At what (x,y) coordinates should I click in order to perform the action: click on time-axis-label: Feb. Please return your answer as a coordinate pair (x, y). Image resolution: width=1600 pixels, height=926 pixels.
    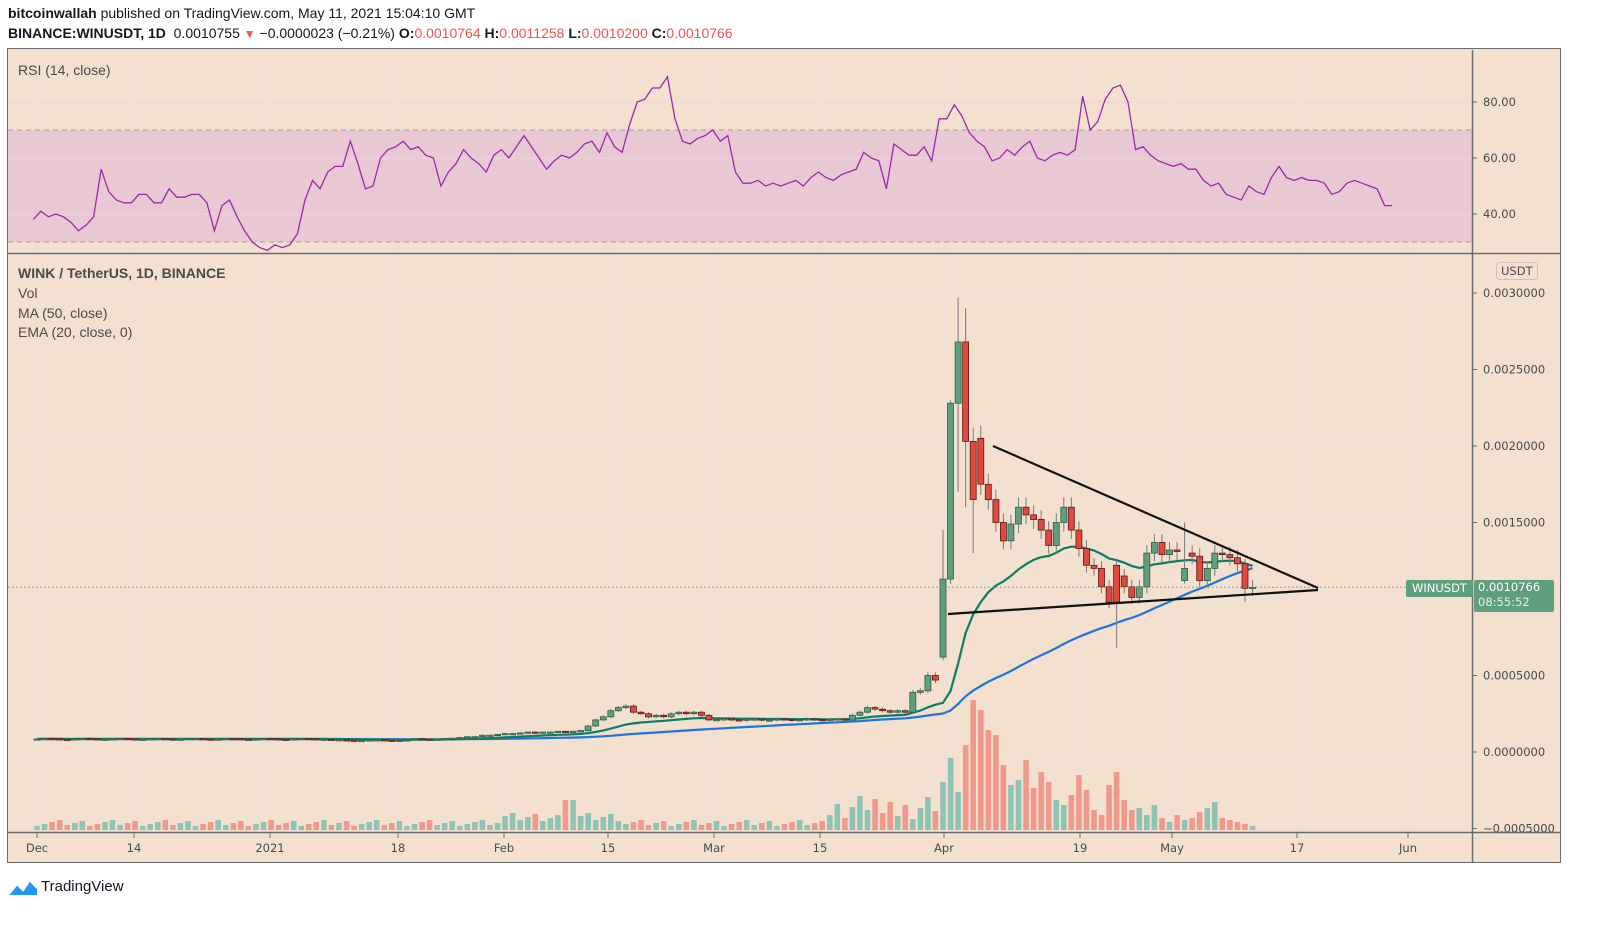
    Looking at the image, I should click on (504, 848).